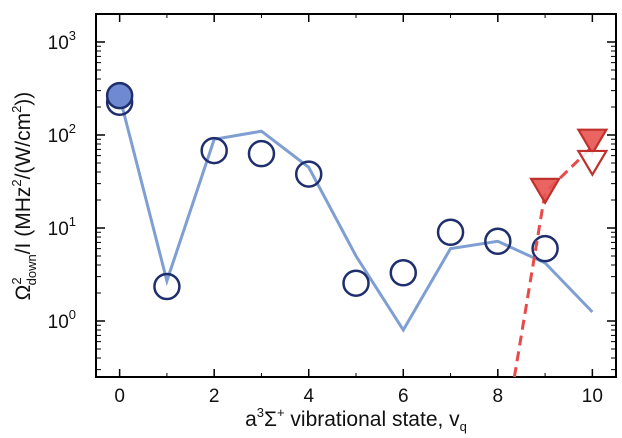 The image size is (622, 438). Describe the element at coordinates (498, 396) in the screenshot. I see `x-tick-label: 8` at that location.